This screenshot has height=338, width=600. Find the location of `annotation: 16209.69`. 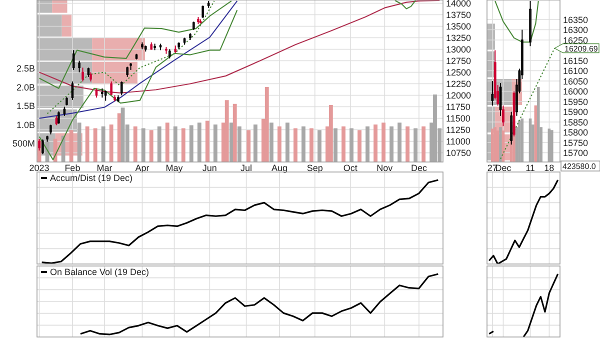

annotation: 16209.69 is located at coordinates (581, 49).